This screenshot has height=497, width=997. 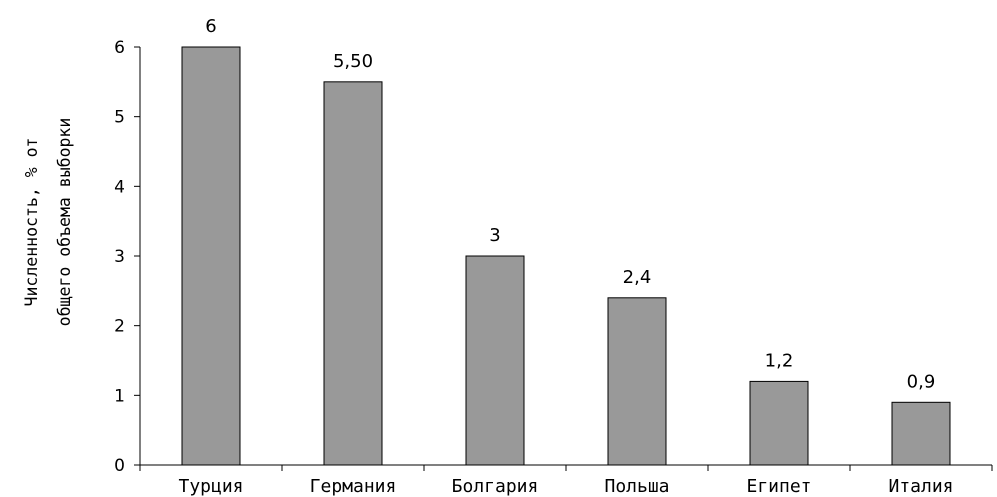 What do you see at coordinates (119, 118) in the screenshot?
I see `y-tick-label: 5` at bounding box center [119, 118].